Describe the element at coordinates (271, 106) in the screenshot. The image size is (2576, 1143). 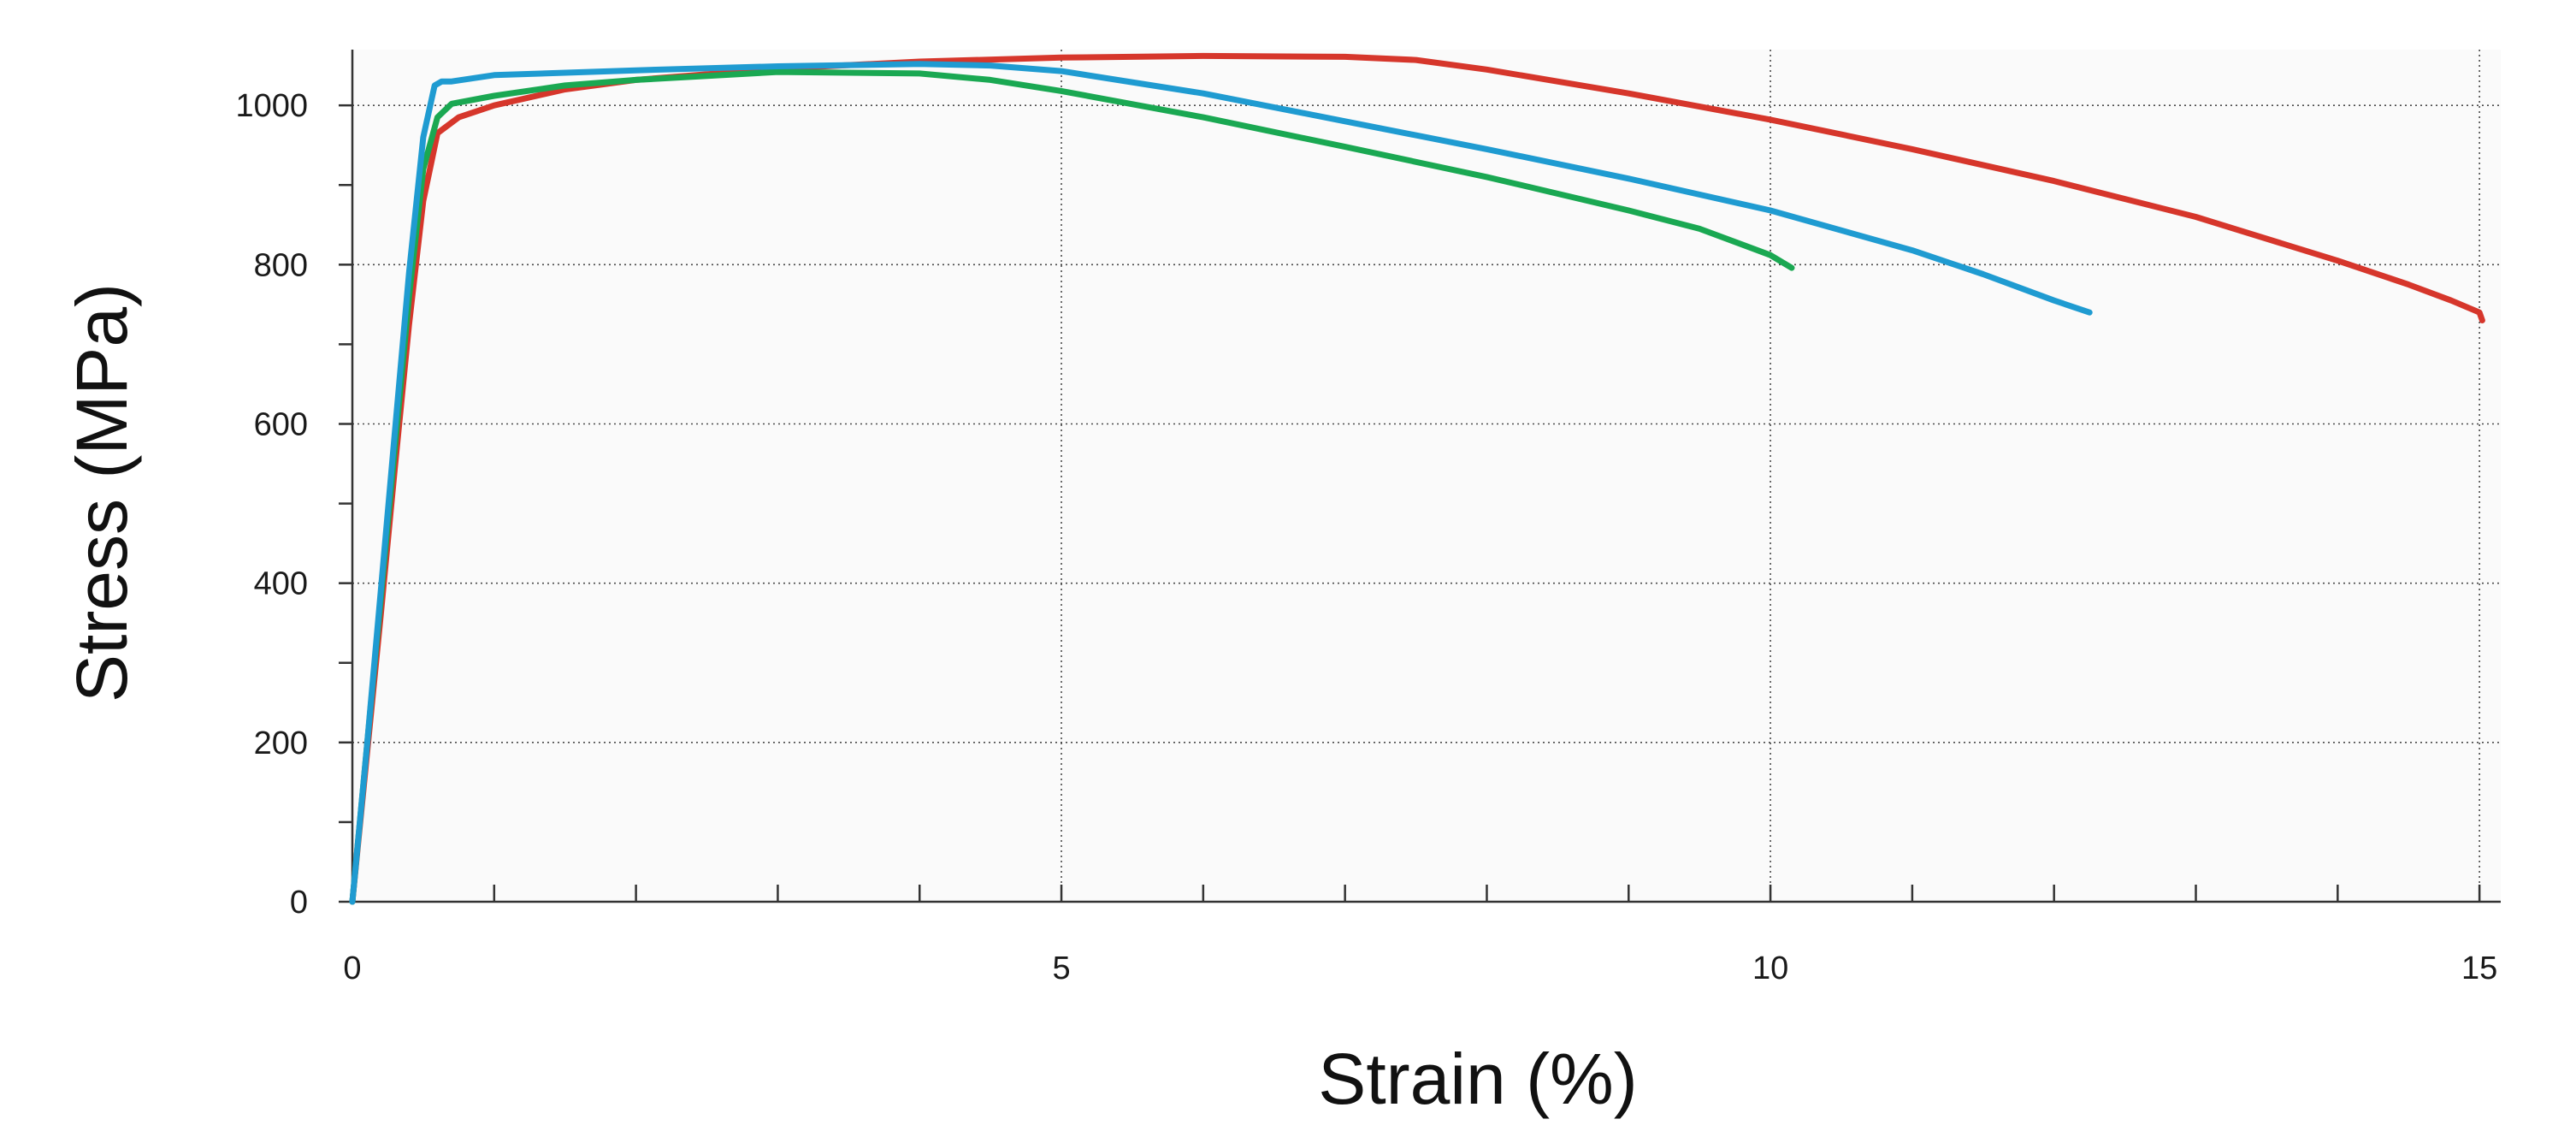
I see `y-tick-label: 1000` at that location.